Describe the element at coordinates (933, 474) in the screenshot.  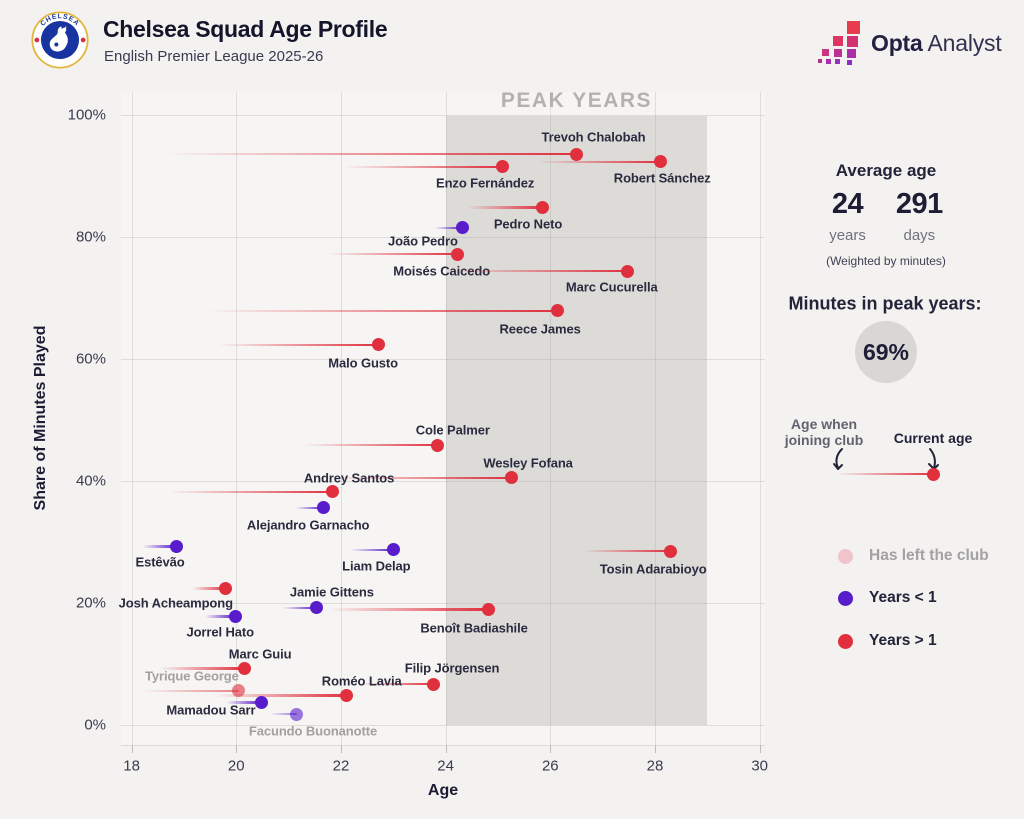
I see `legend-example-dot` at that location.